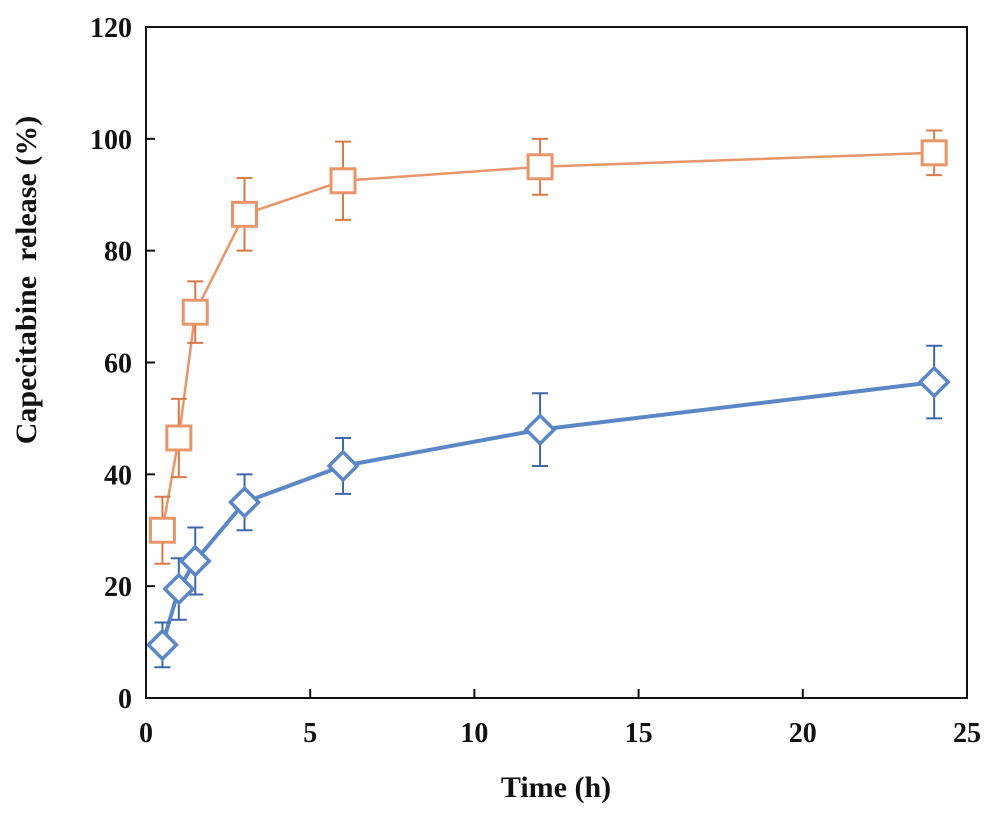  What do you see at coordinates (556, 787) in the screenshot?
I see `x-axis-title: Time (h)` at bounding box center [556, 787].